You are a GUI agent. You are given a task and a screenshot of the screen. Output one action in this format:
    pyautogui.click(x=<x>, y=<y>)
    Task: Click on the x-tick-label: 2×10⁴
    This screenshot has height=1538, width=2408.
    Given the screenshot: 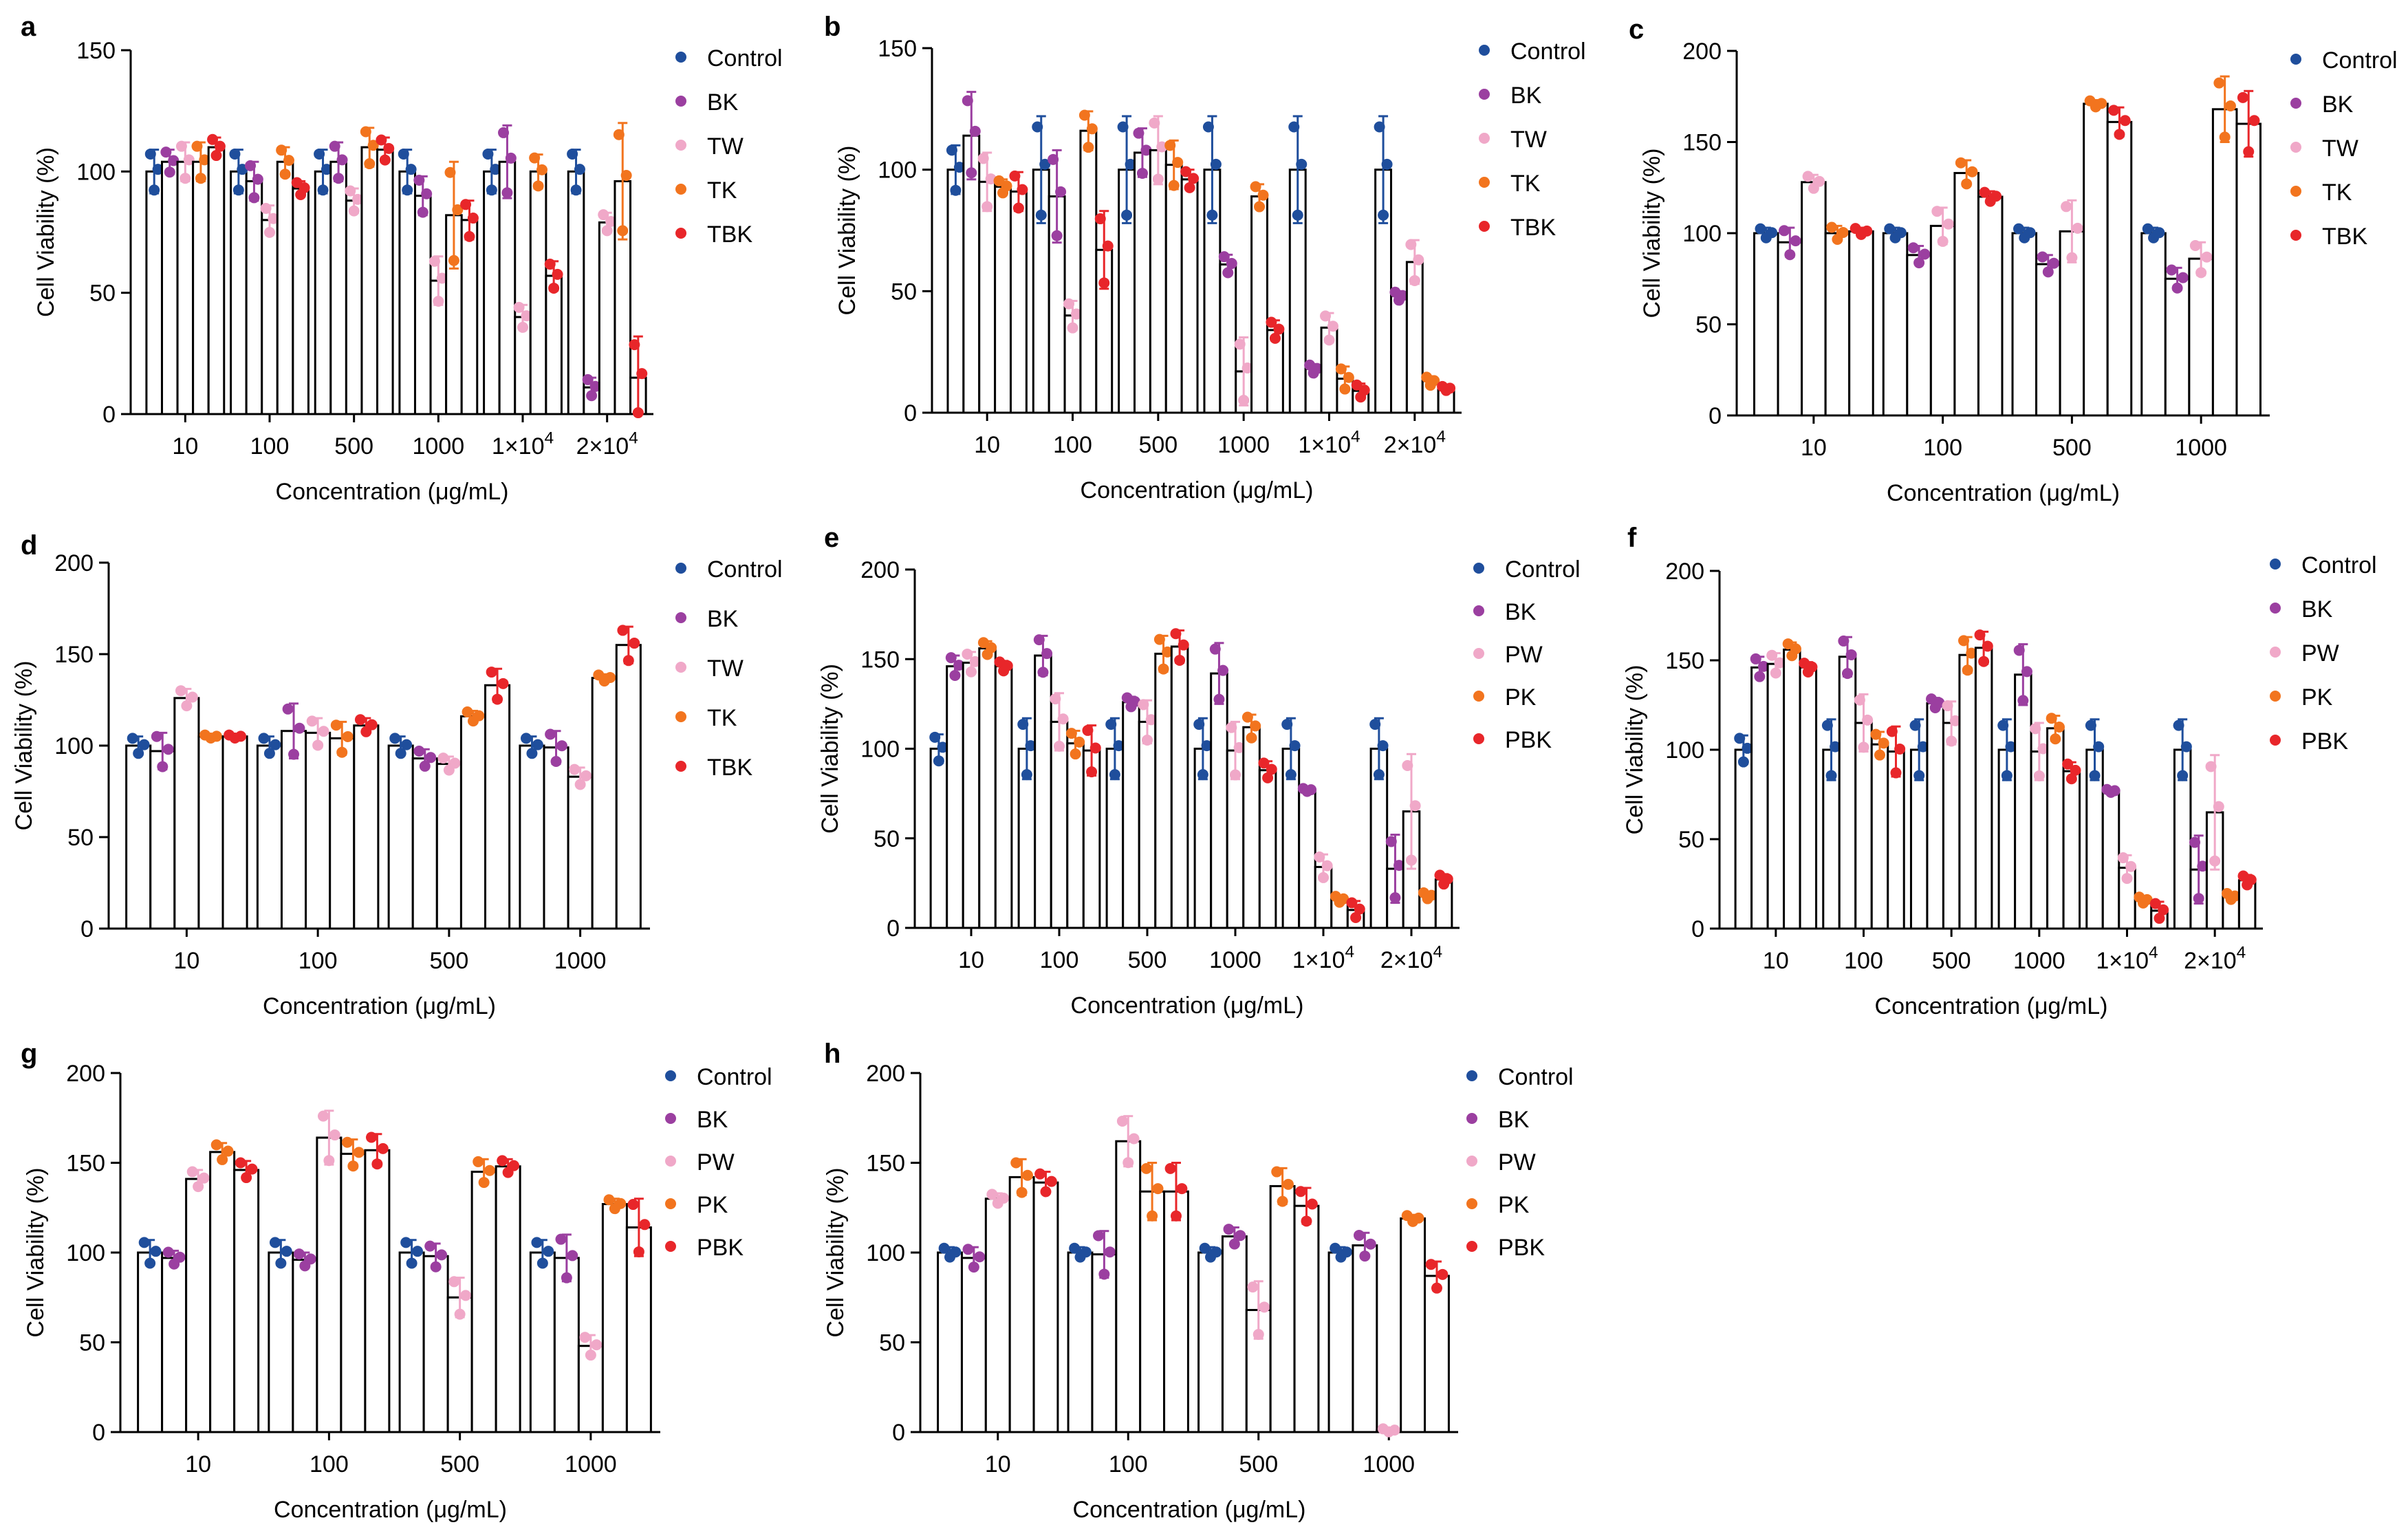 What is the action you would take?
    pyautogui.click(x=1411, y=958)
    